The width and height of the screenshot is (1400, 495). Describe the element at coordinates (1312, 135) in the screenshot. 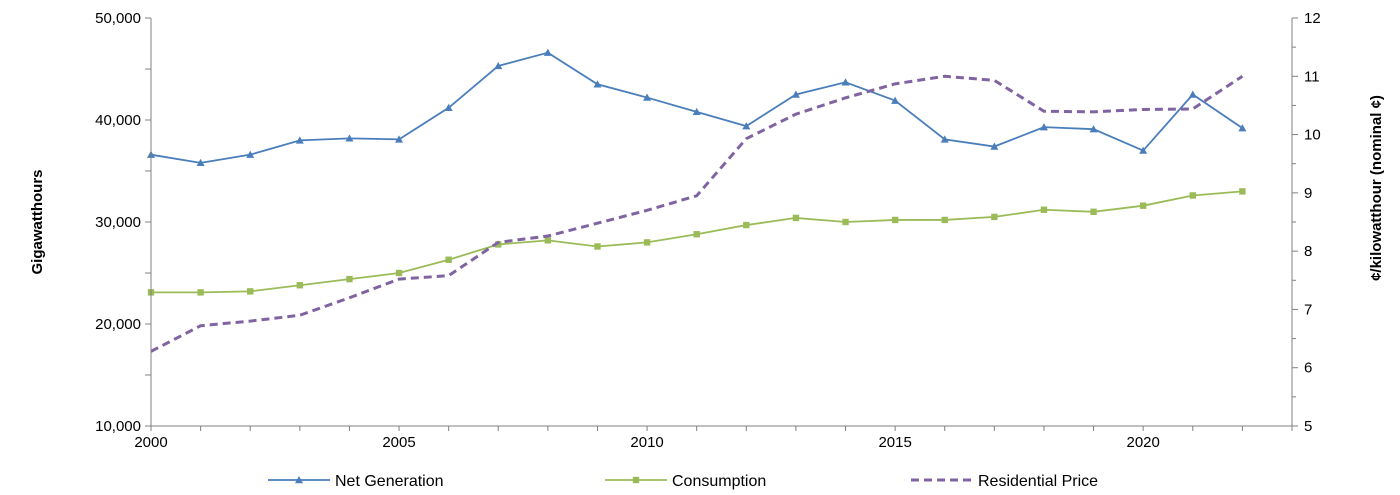

I see `right-tick-label: 10` at that location.